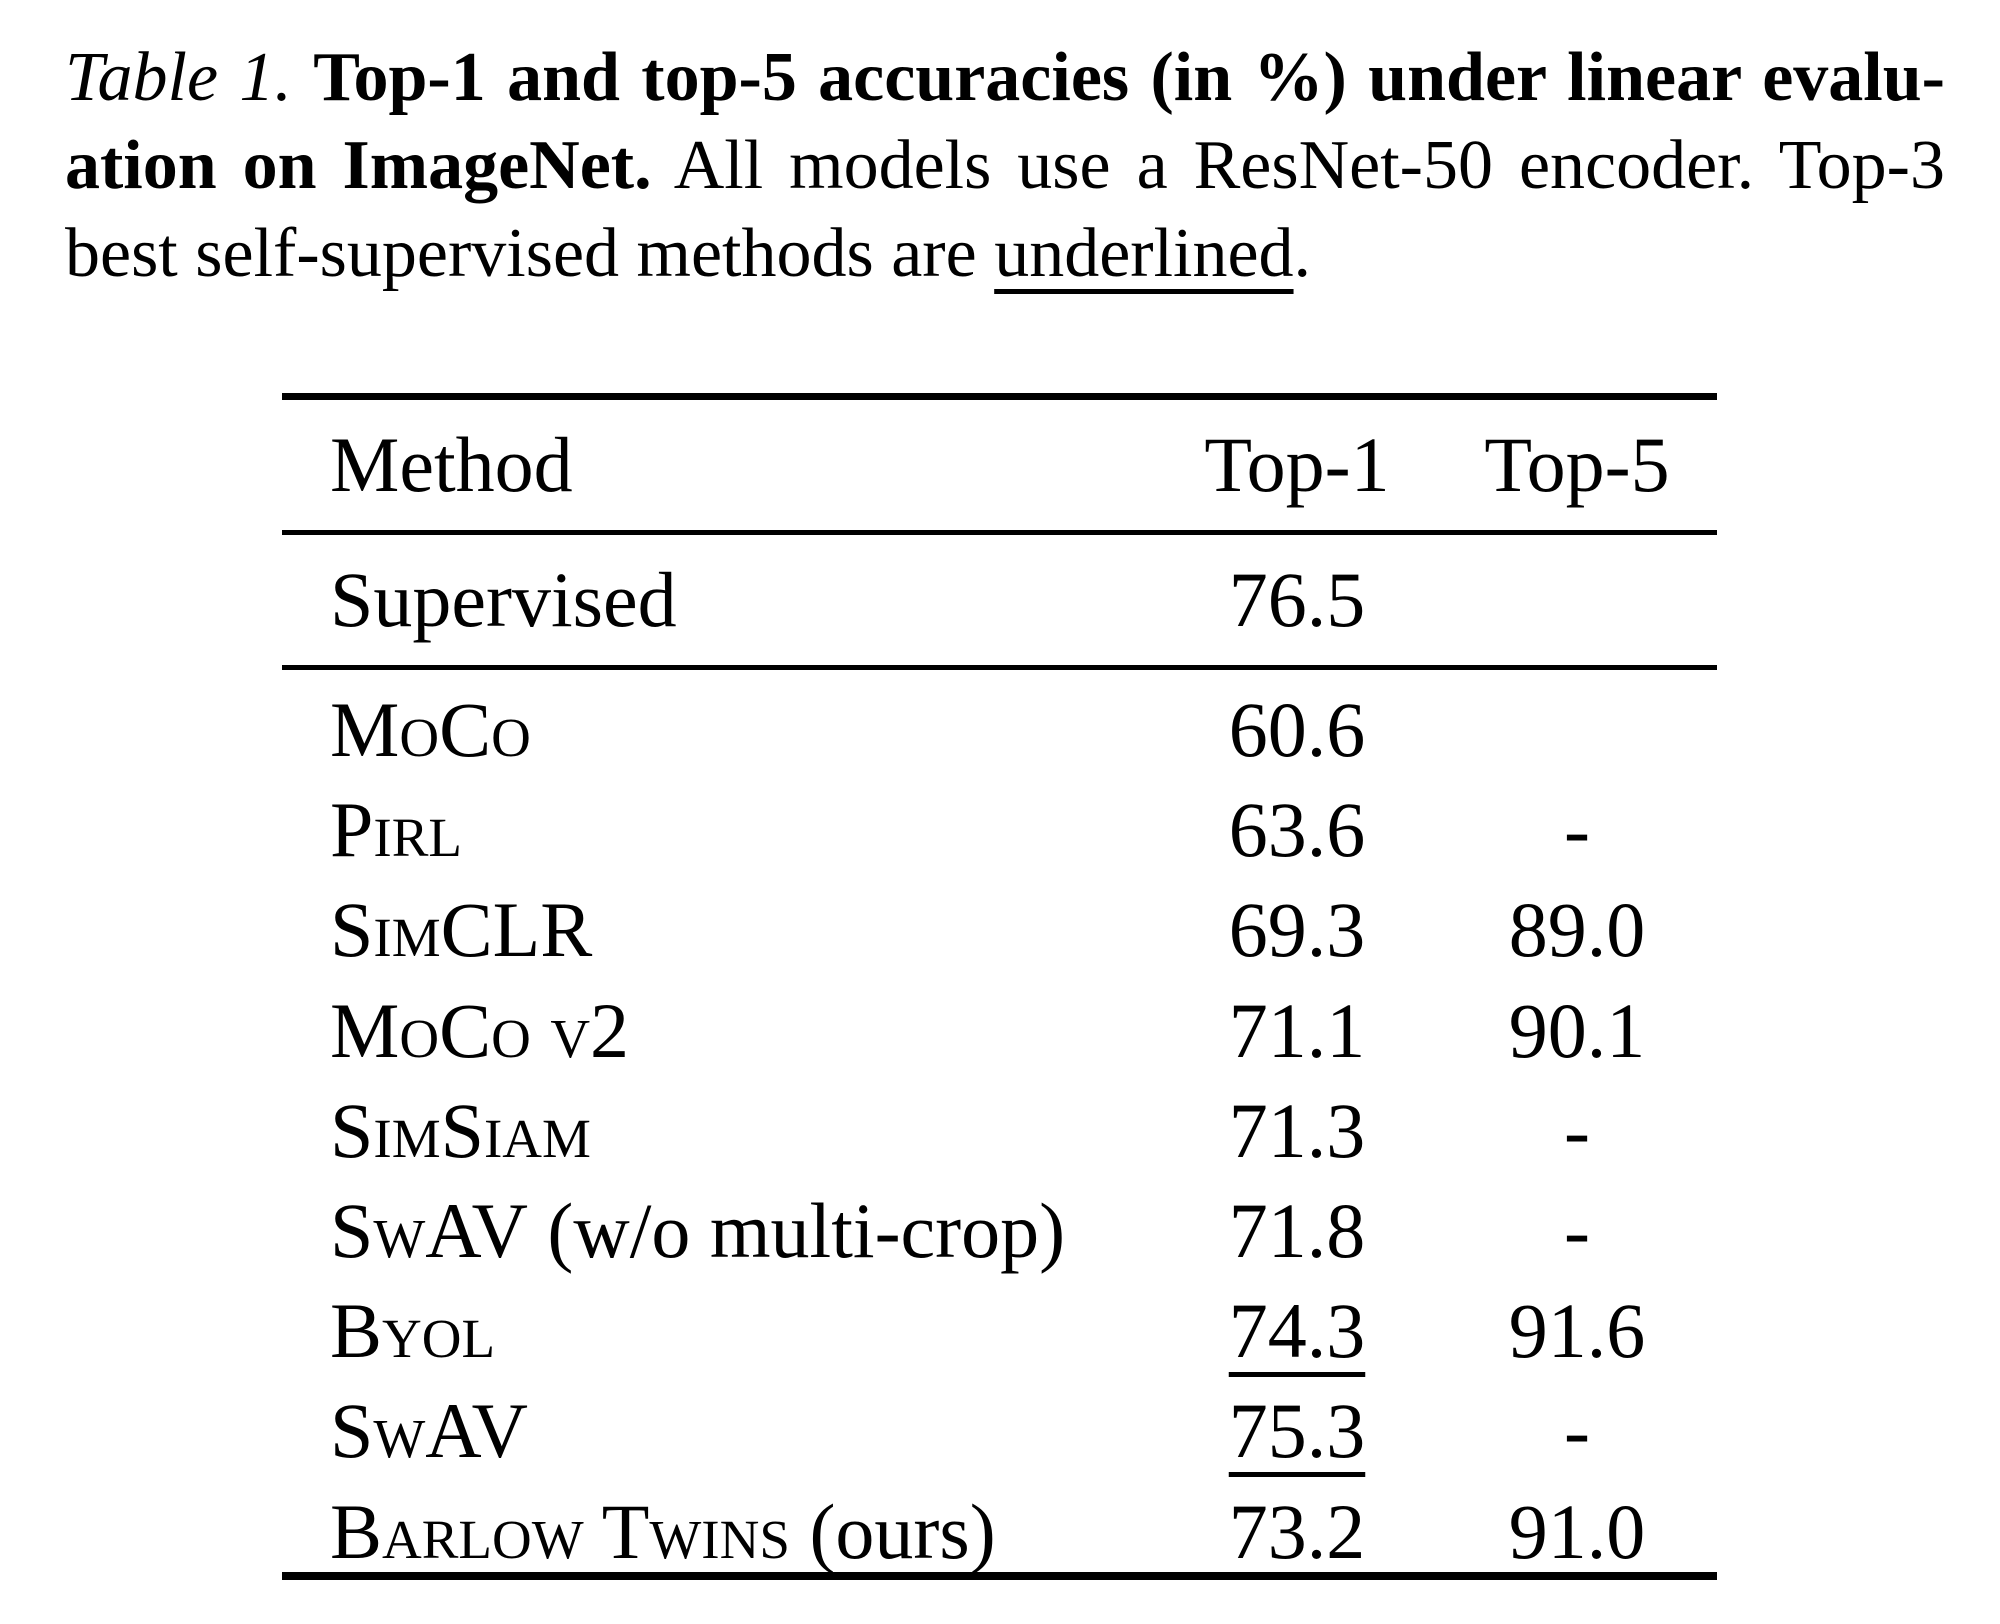 This screenshot has width=2000, height=1624. What do you see at coordinates (1297, 1030) in the screenshot?
I see `top1-value: 71.1` at bounding box center [1297, 1030].